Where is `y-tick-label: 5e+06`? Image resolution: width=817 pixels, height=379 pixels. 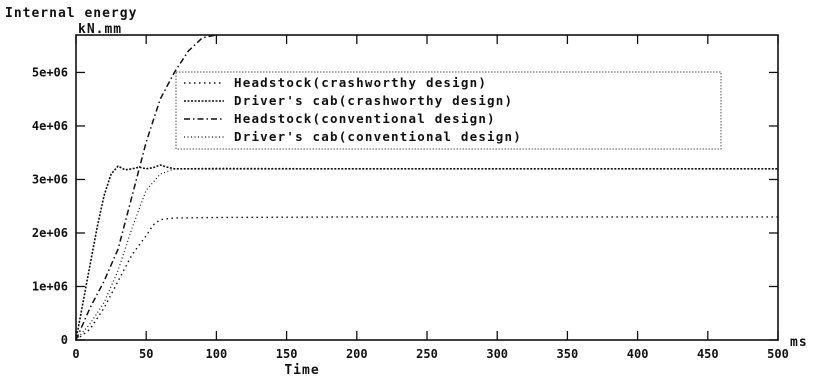
y-tick-label: 5e+06 is located at coordinates (50, 72).